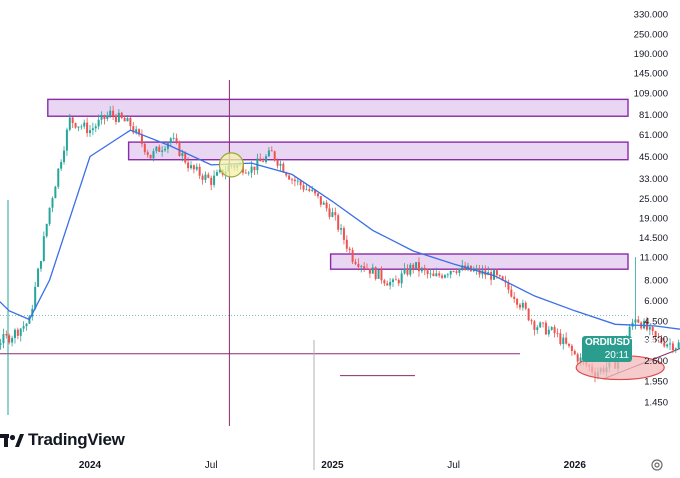 The width and height of the screenshot is (680, 478). I want to click on last-price-badge: ORDIUSDT 4.864 20:11, so click(621, 349).